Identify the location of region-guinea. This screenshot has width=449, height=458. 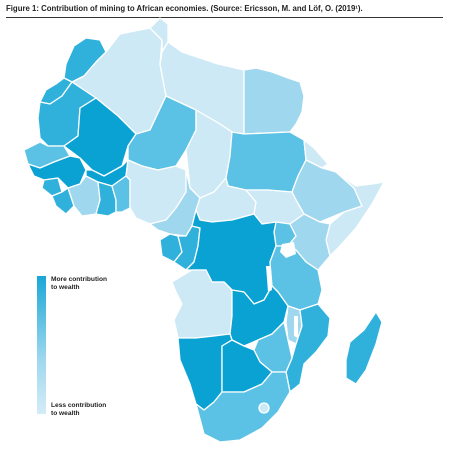
(57, 172).